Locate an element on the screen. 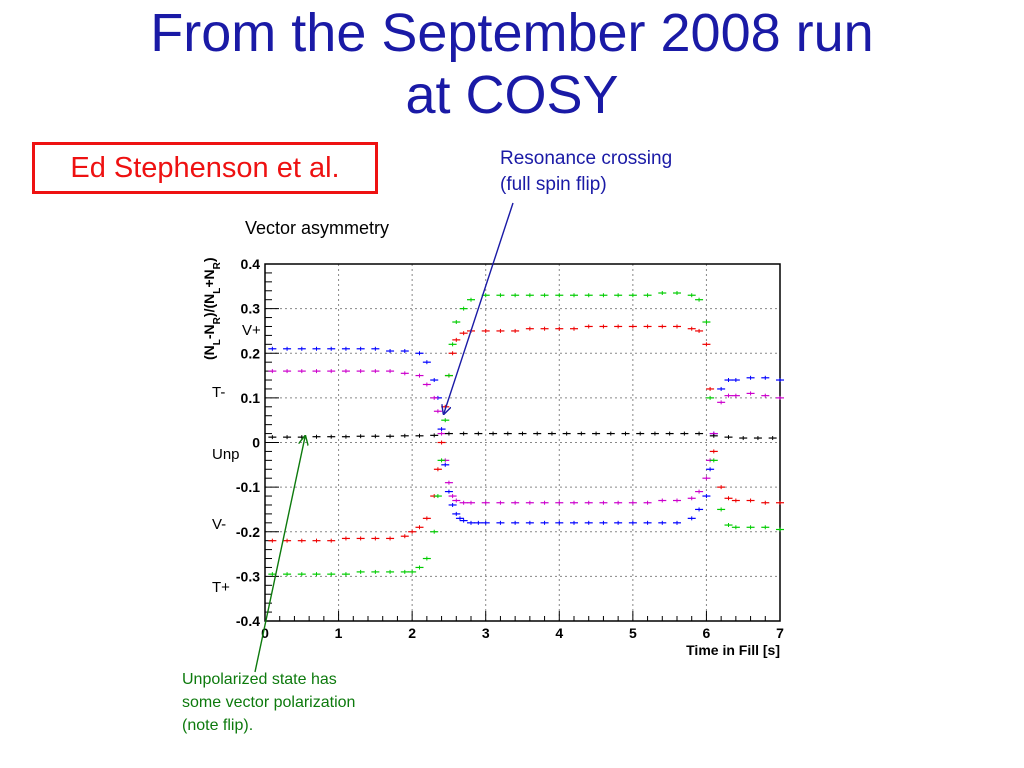  x-tick-label: 7 is located at coordinates (780, 633).